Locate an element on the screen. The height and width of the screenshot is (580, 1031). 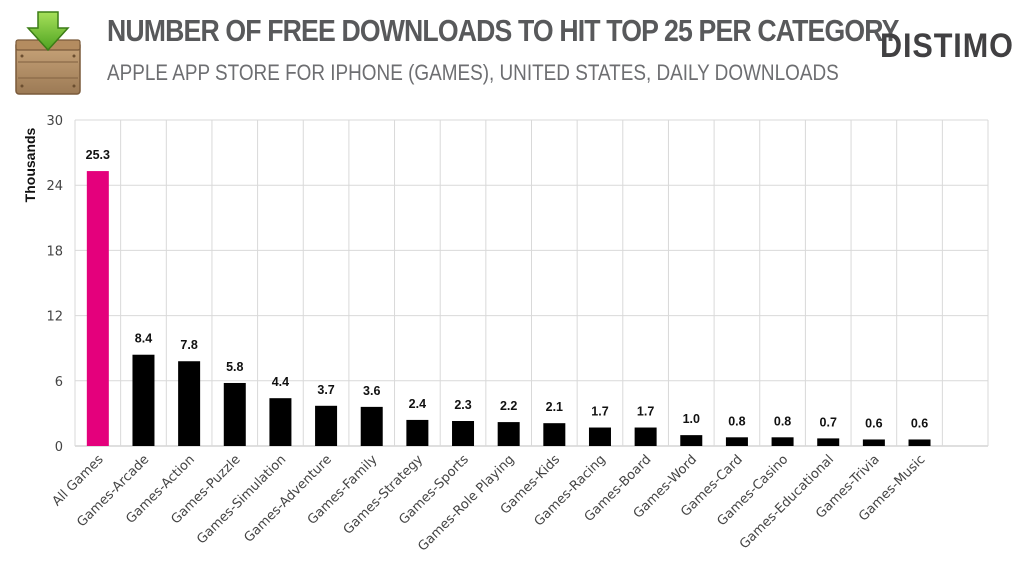
bar-games-card is located at coordinates (736, 441).